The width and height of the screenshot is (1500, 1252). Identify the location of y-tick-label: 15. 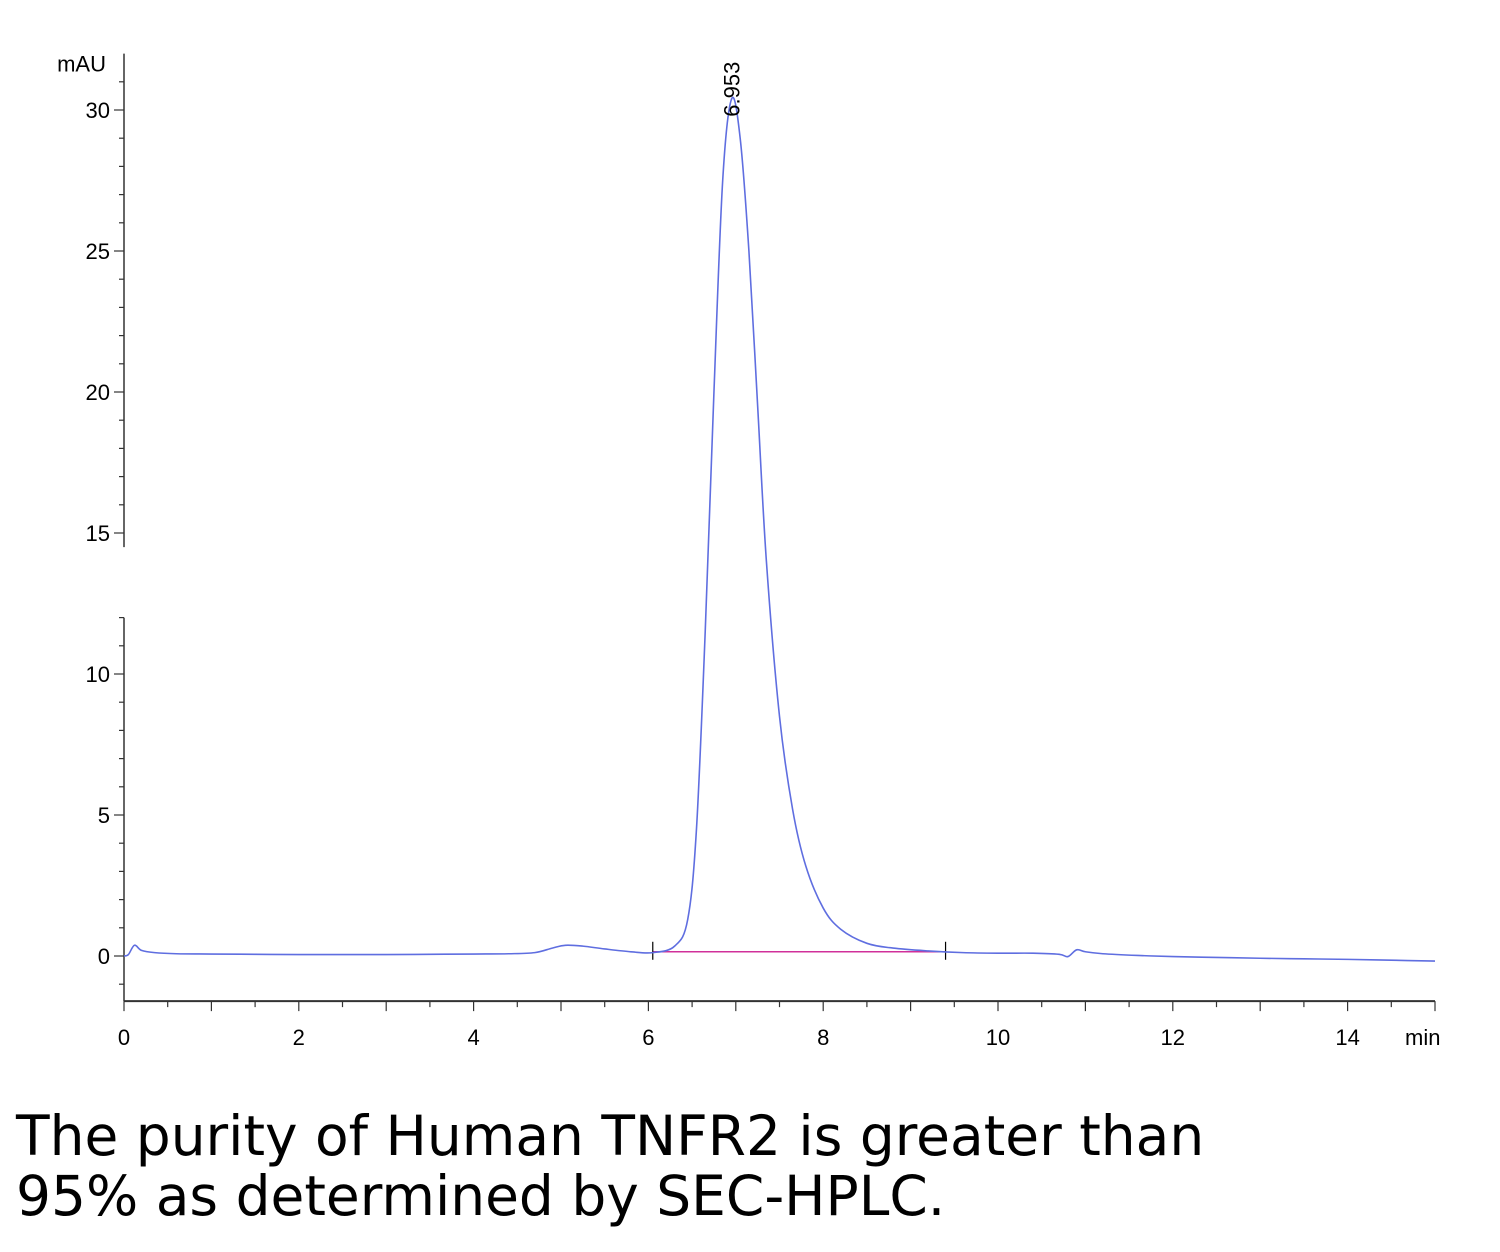
(98, 533).